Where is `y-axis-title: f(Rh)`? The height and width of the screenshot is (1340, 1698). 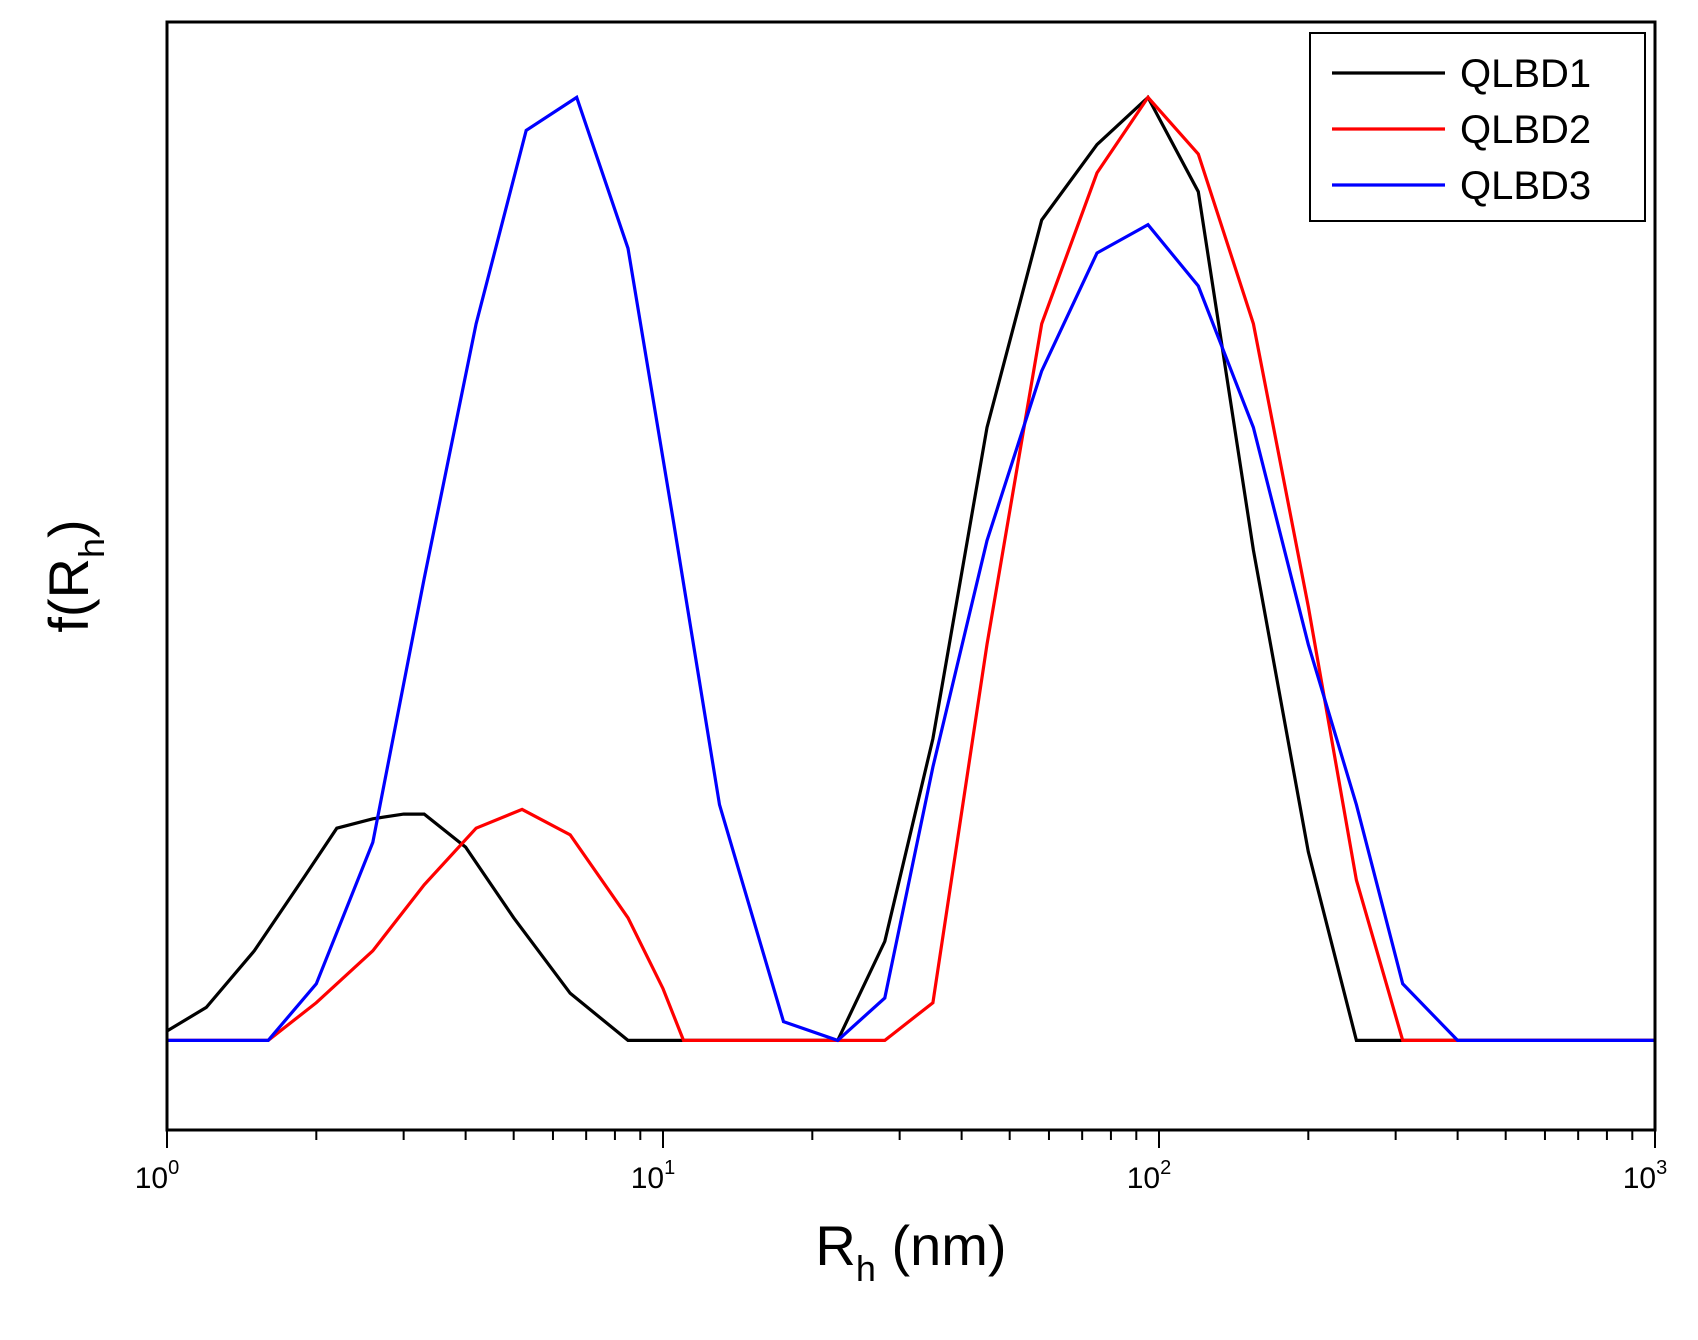
y-axis-title: f(Rh) is located at coordinates (74, 575).